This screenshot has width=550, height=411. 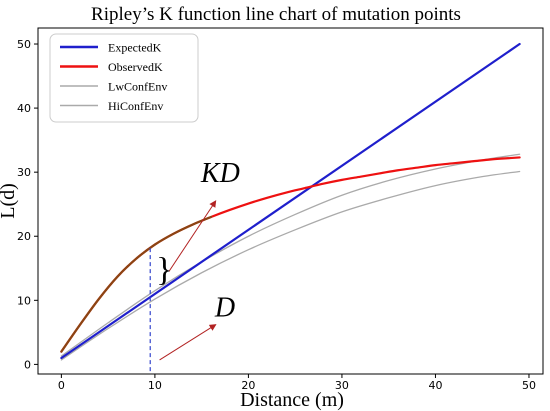 What do you see at coordinates (135, 48) in the screenshot?
I see `legend-label: ExpectedK` at bounding box center [135, 48].